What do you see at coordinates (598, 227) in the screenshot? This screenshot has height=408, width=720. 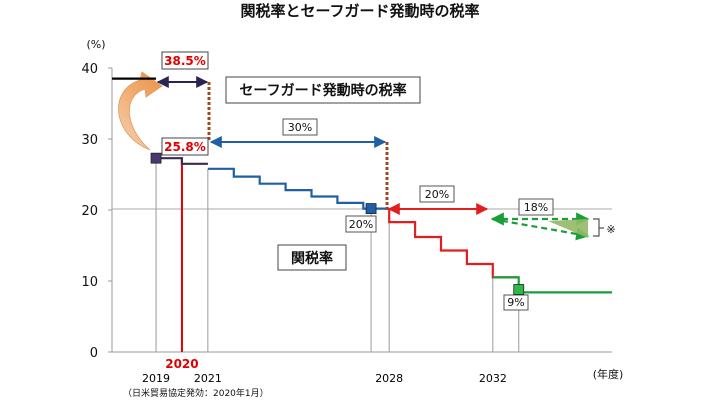 I see `range-brace` at bounding box center [598, 227].